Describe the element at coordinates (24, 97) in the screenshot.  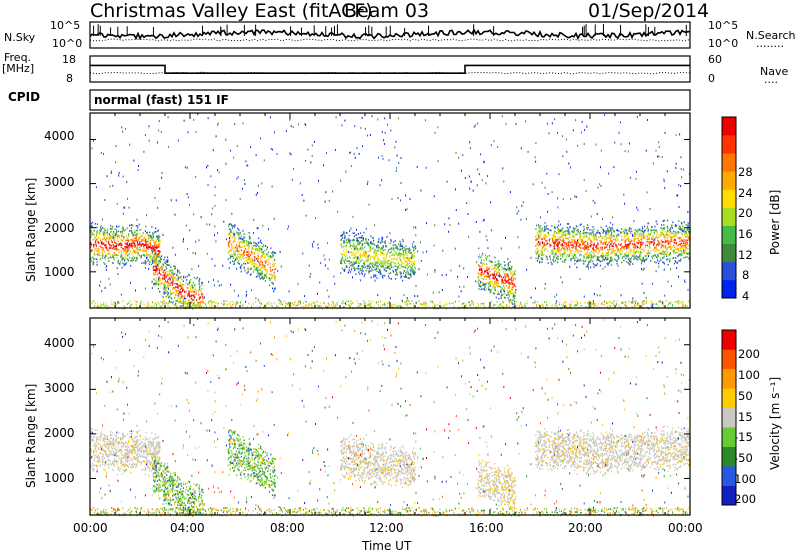
I see `cpid-label: CPID` at that location.